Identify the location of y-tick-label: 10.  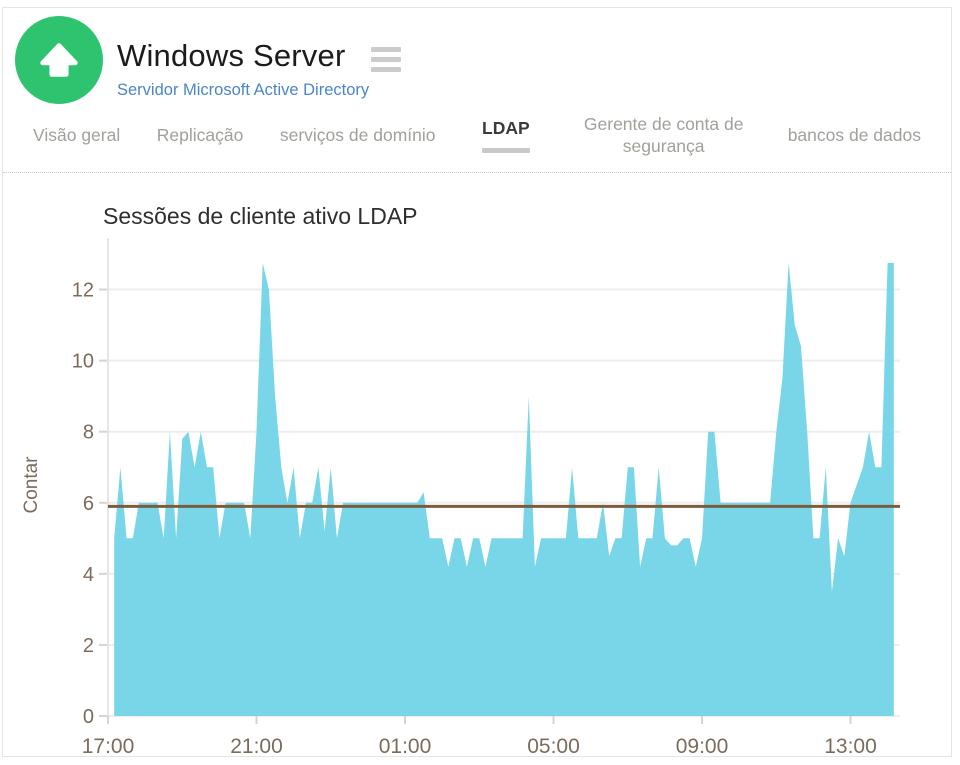
(83, 361).